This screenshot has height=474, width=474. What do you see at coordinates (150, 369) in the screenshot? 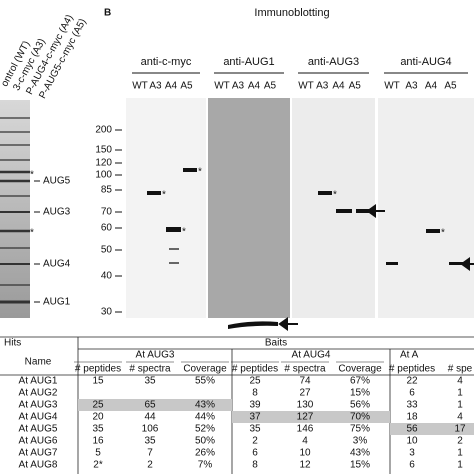
I see `sub-header: # spectra` at bounding box center [150, 369].